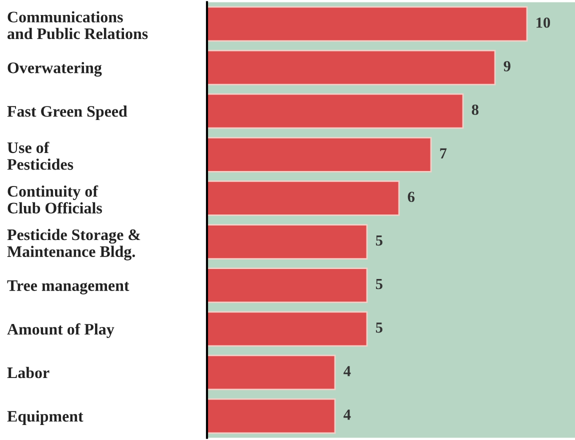 This screenshot has height=440, width=575. I want to click on data-label: 7, so click(443, 153).